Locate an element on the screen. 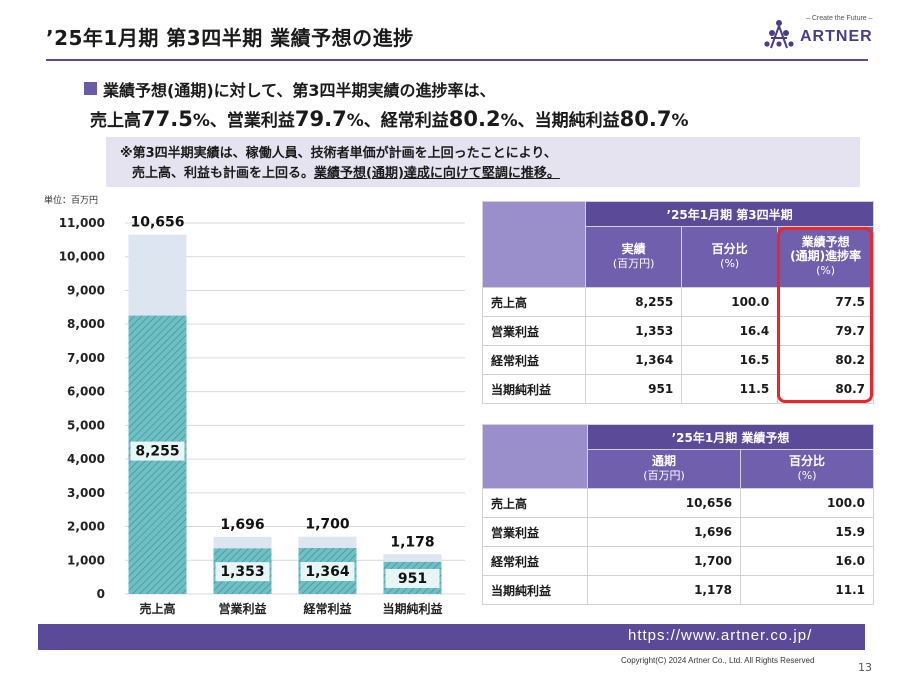  y-tick-label: 1,000 is located at coordinates (86, 560).